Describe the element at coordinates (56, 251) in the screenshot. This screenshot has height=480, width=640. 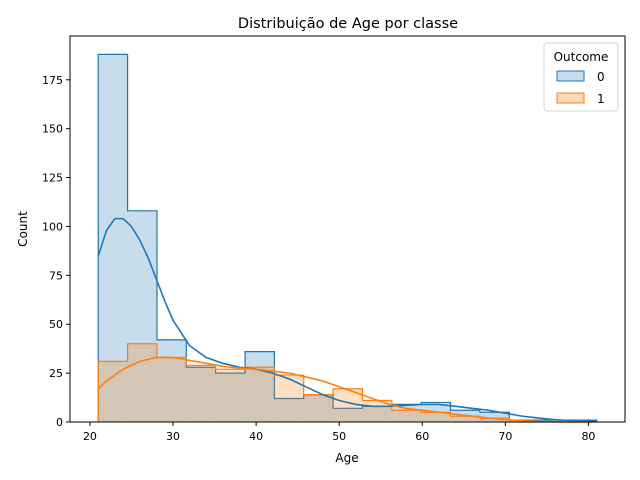
I see `y-axis: 0 25 50 75 100 125 150 175` at that location.